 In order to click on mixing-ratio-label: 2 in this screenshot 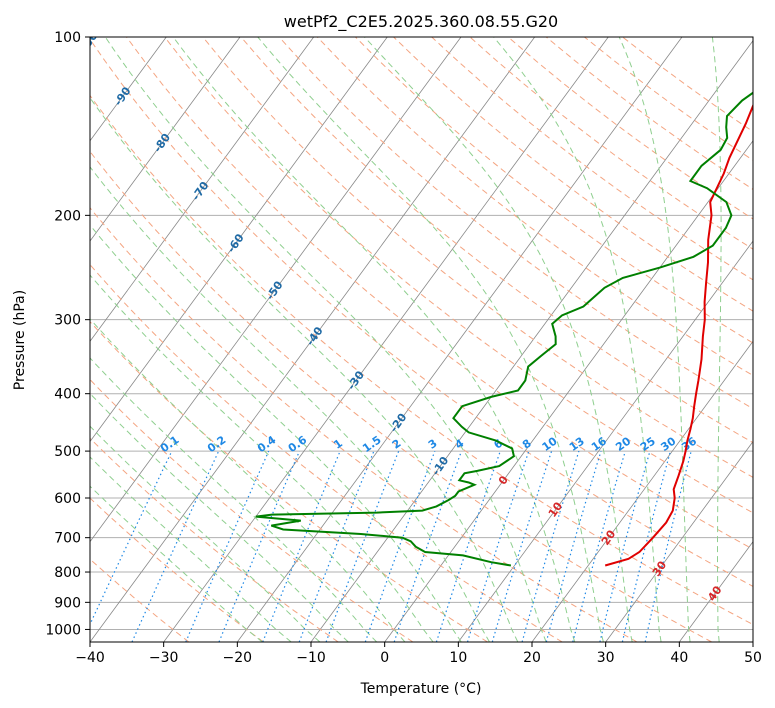, I will do `click(397, 444)`.